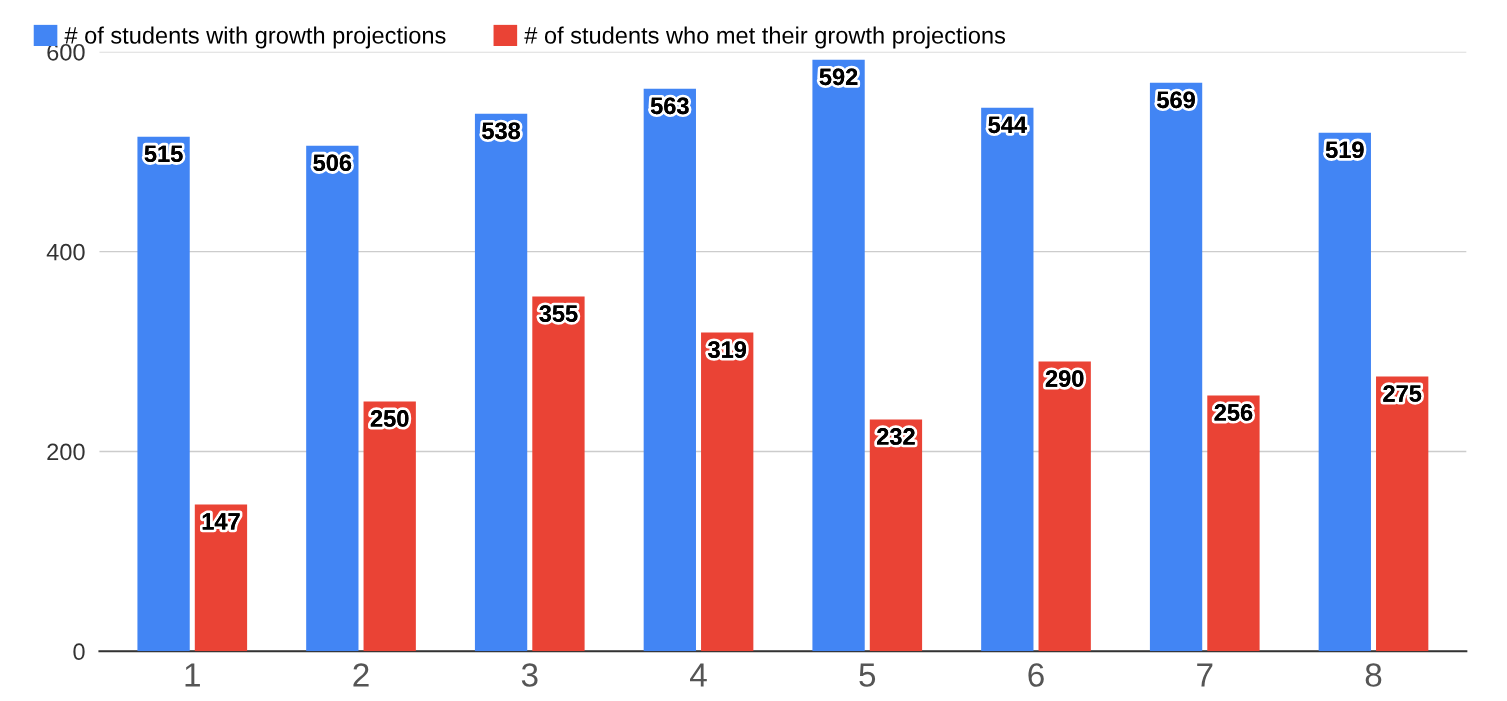 This screenshot has height=701, width=1507. Describe the element at coordinates (838, 77) in the screenshot. I see `data-label: 592` at that location.